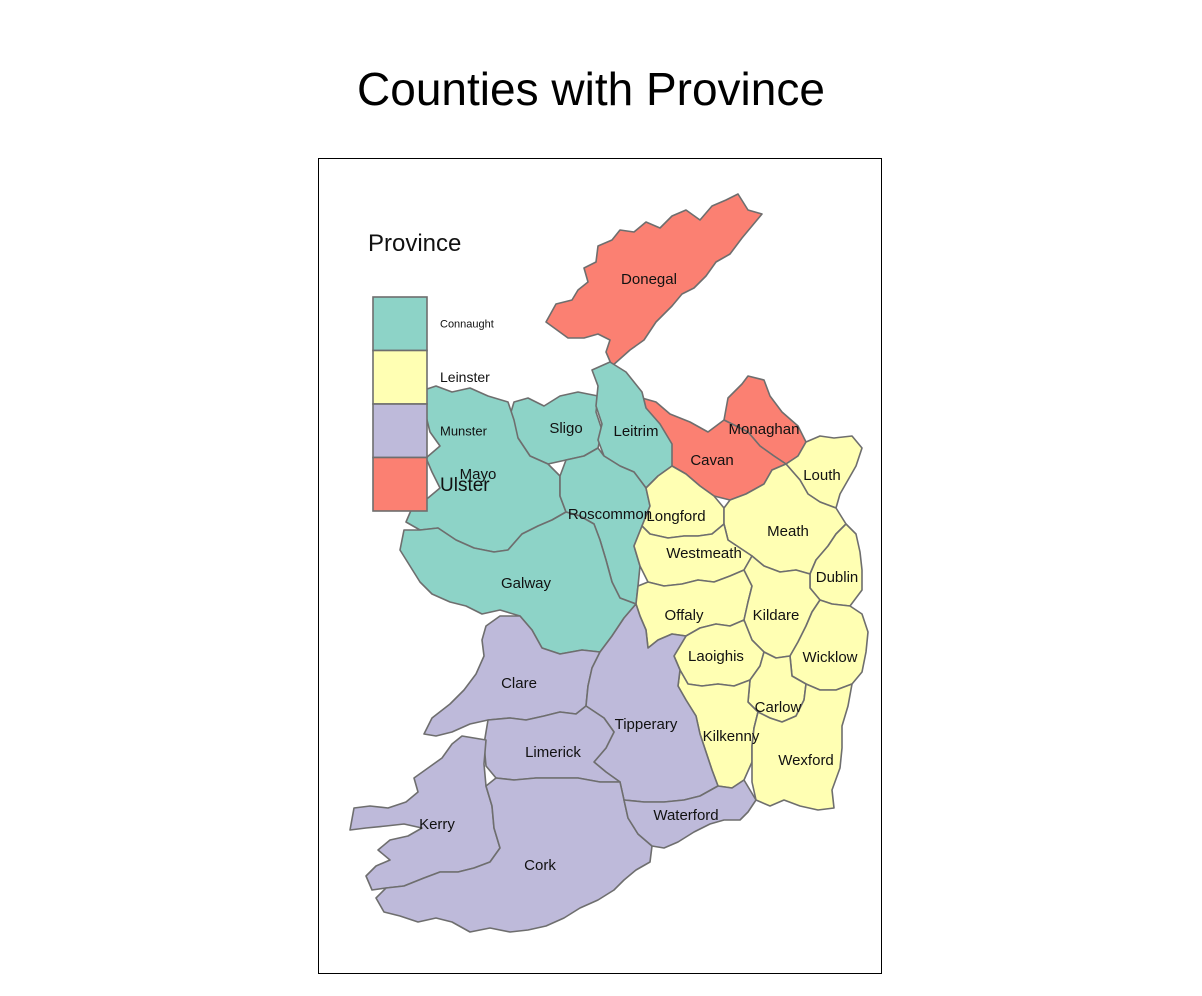 This screenshot has height=996, width=1202. Describe the element at coordinates (731, 736) in the screenshot. I see `county-label-kilkenny: Kilkenny` at that location.